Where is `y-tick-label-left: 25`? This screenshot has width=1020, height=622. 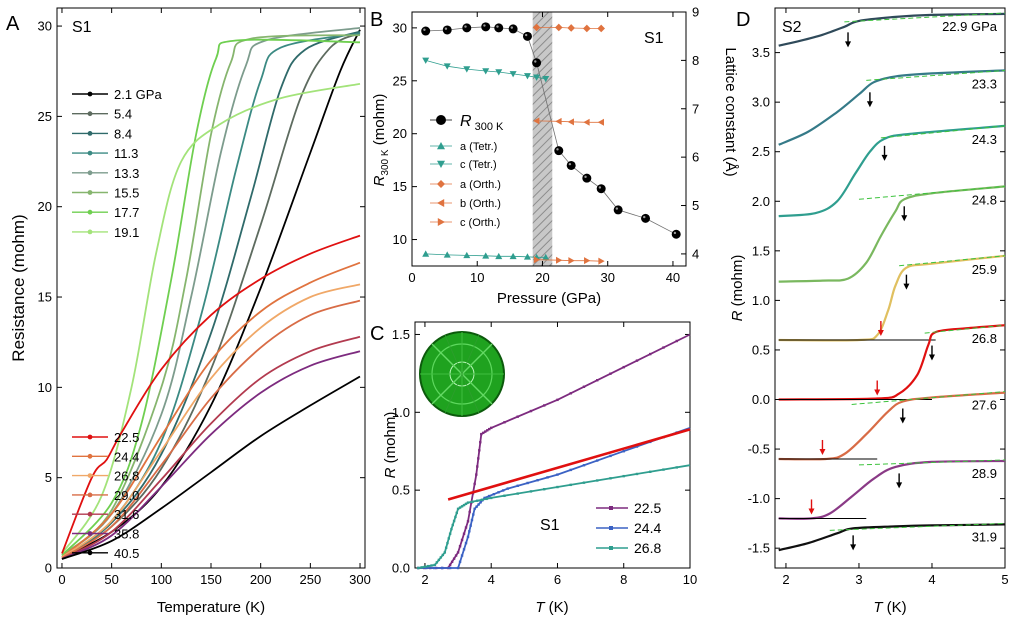 y-tick-label-left: 25 is located at coordinates (400, 80).